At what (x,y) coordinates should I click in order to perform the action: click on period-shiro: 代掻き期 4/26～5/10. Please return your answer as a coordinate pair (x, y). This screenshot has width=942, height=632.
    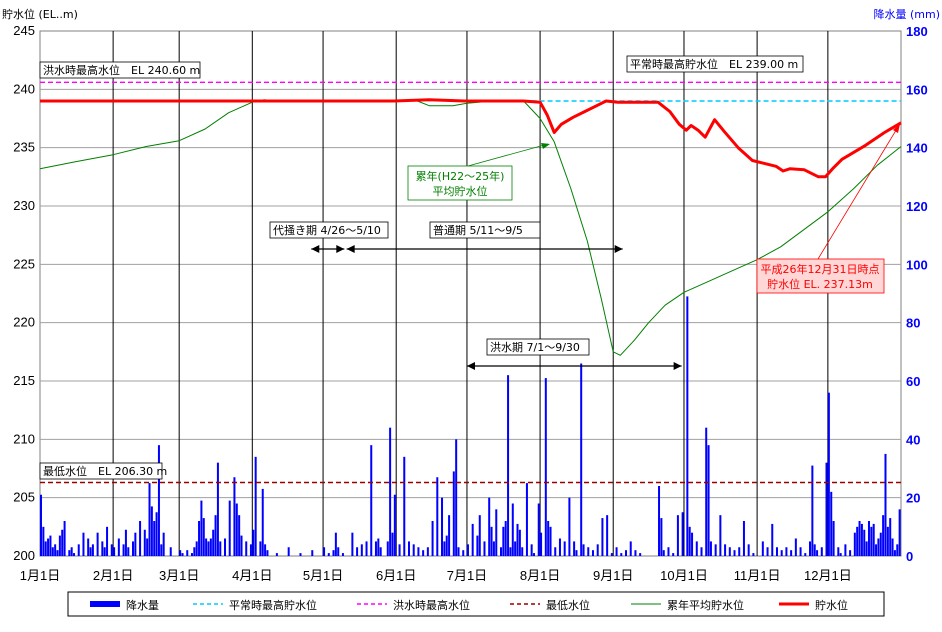
    Looking at the image, I should click on (329, 237).